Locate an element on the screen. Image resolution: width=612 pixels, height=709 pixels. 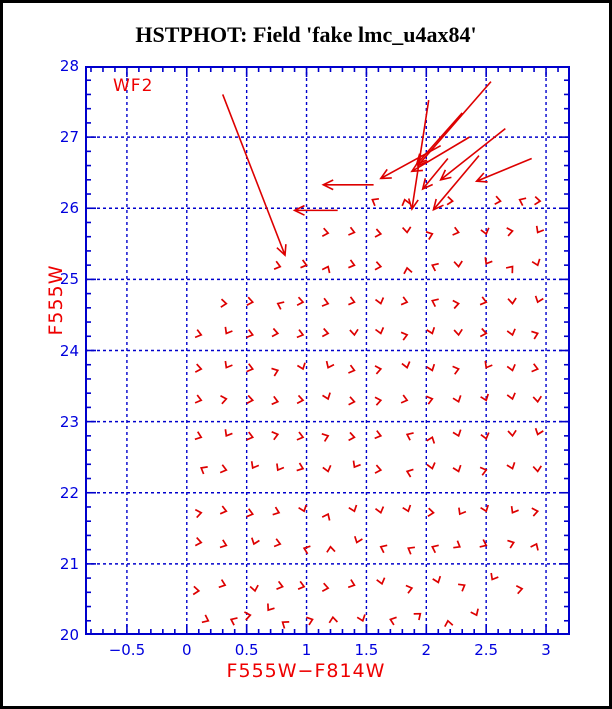
y-tick-label: 21 is located at coordinates (69, 563).